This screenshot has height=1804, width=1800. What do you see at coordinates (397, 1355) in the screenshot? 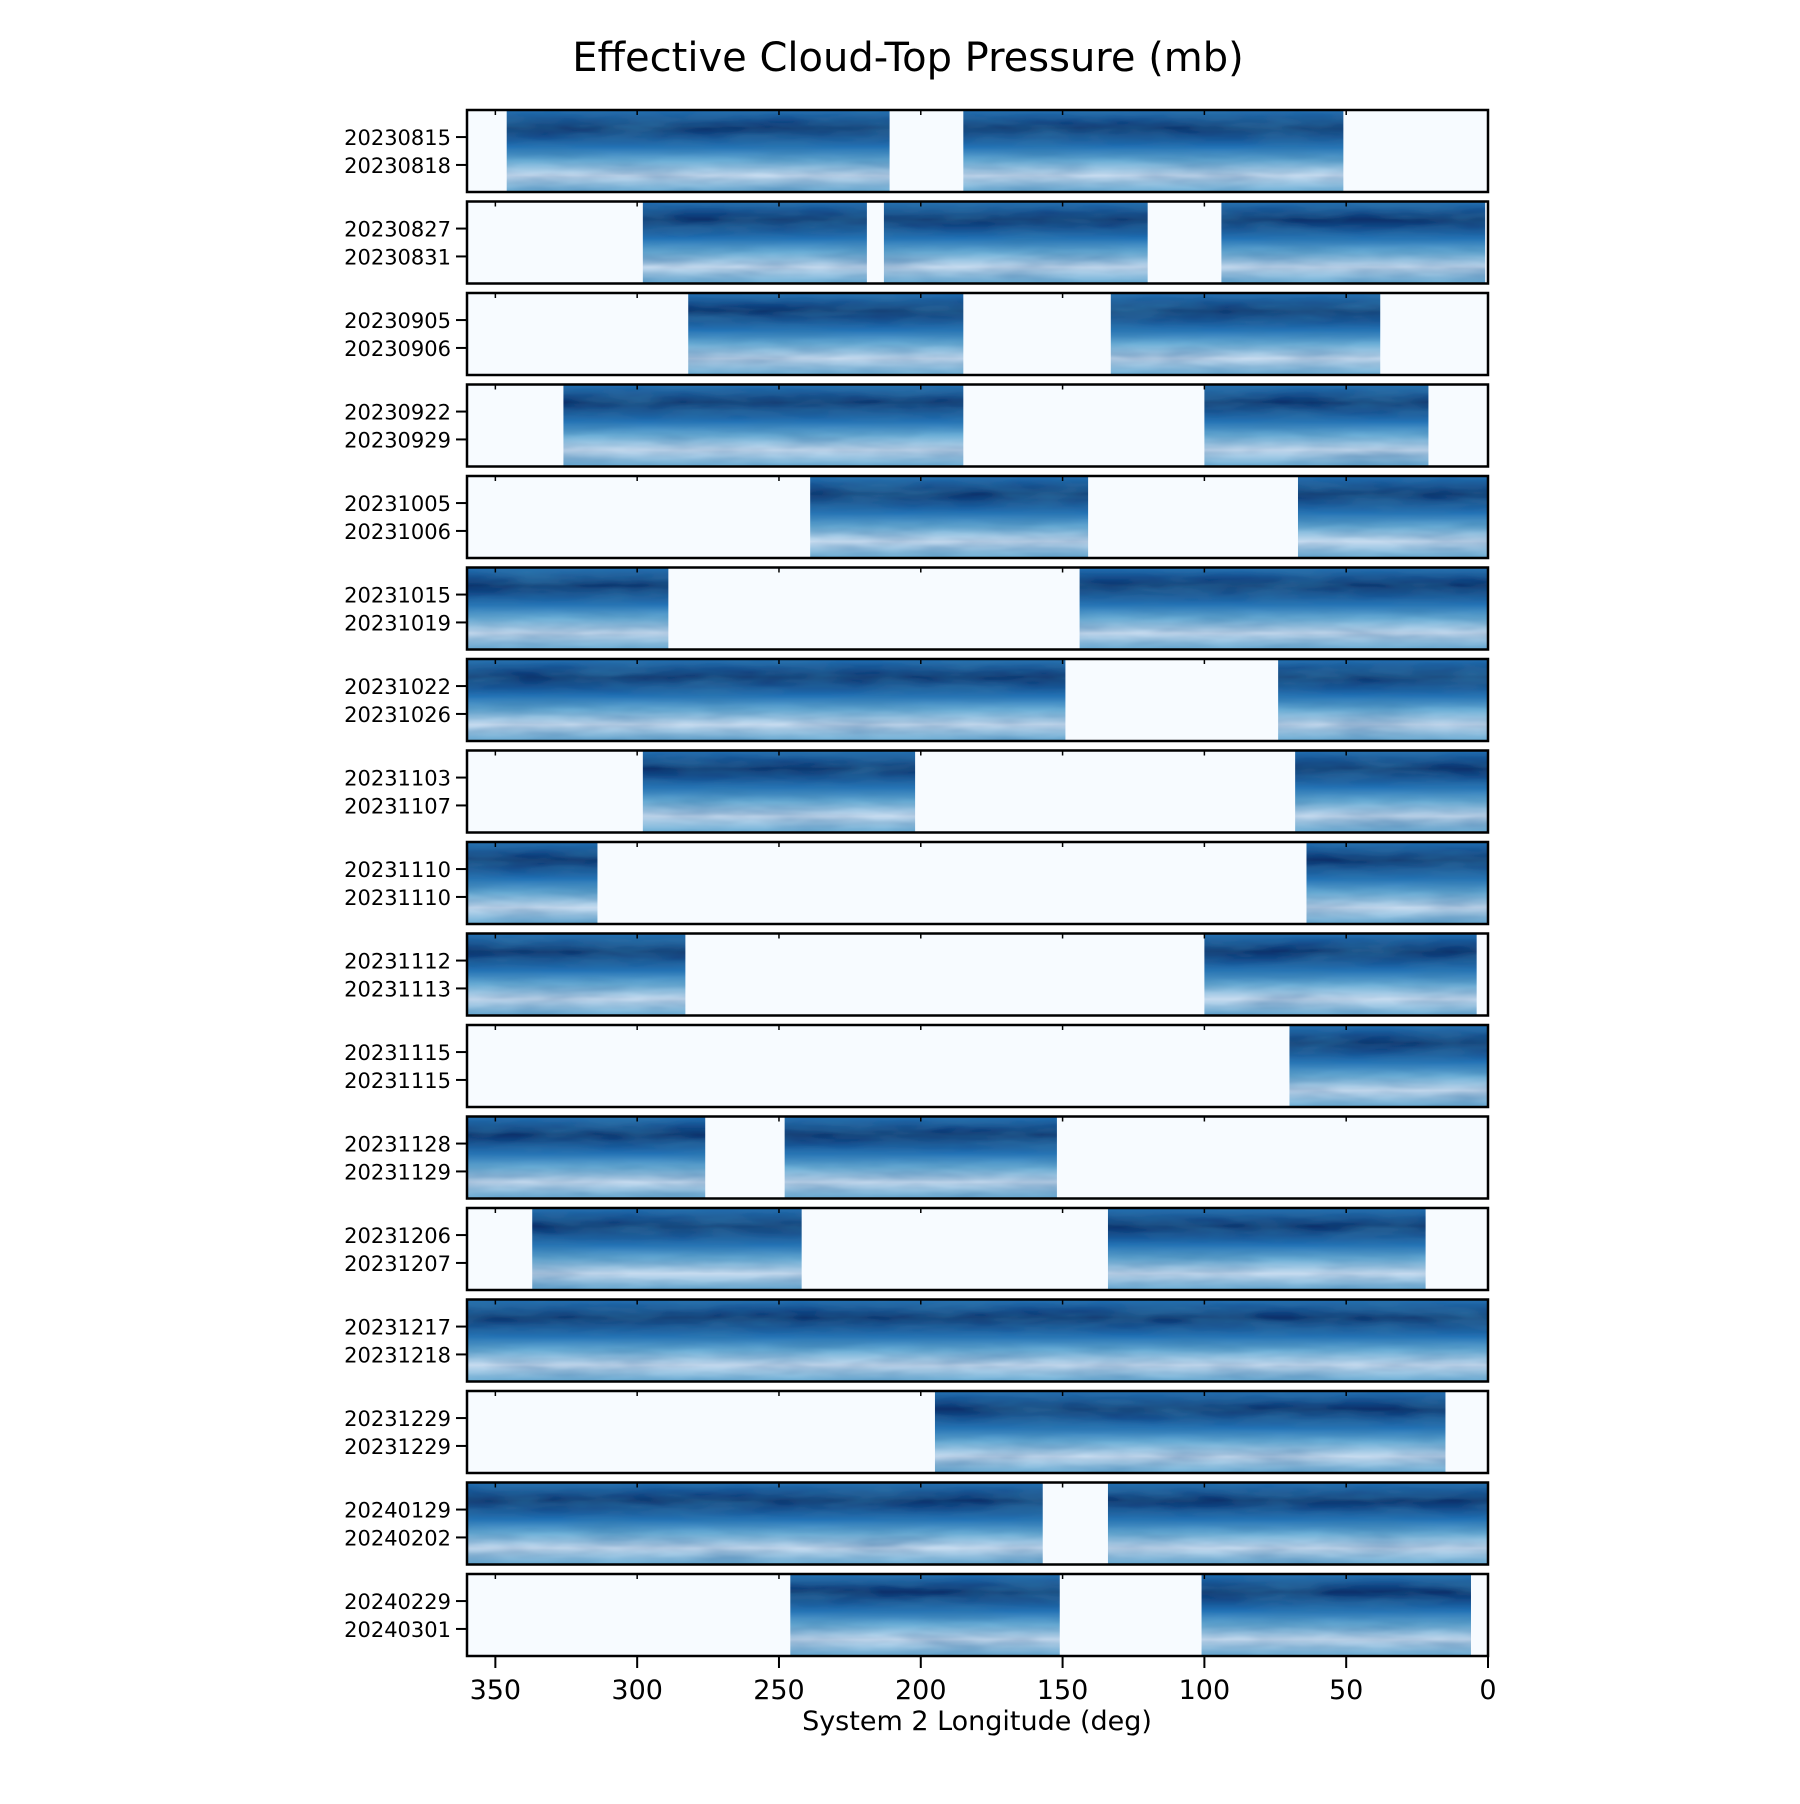
I see `y-tick-label: 20231218` at bounding box center [397, 1355].